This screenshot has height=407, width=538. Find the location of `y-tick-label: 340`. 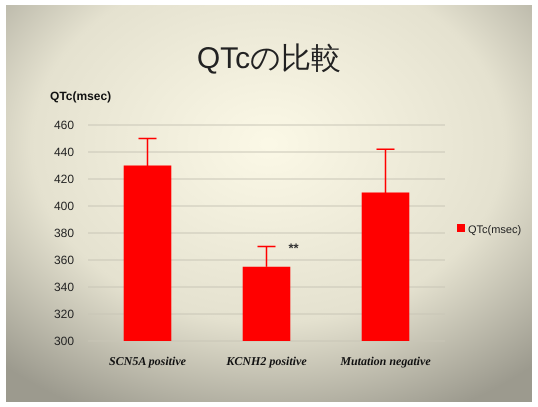

y-tick-label: 340 is located at coordinates (64, 287).